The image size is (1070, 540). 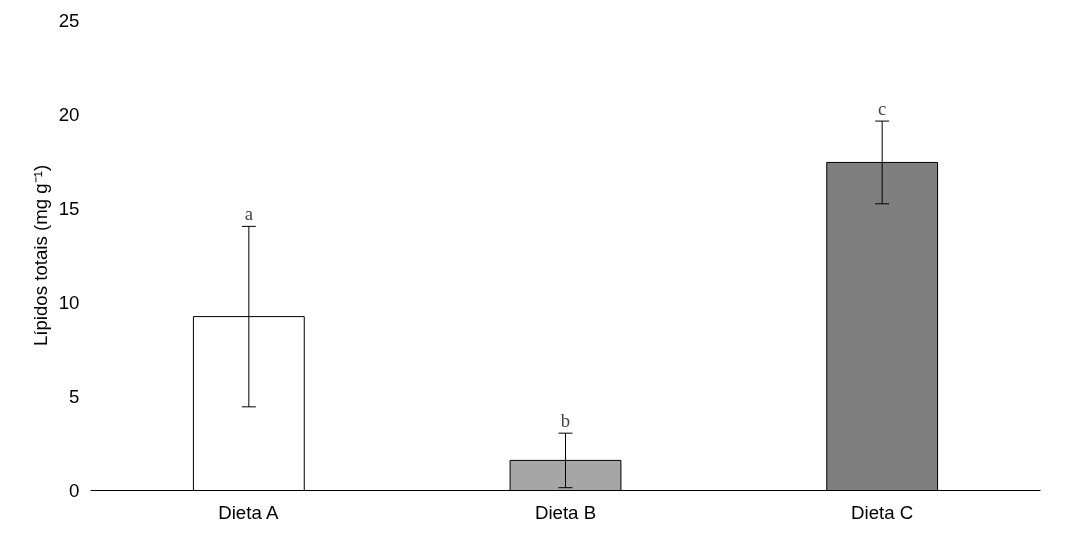 What do you see at coordinates (248, 512) in the screenshot?
I see `x-tick-label: Dieta A` at bounding box center [248, 512].